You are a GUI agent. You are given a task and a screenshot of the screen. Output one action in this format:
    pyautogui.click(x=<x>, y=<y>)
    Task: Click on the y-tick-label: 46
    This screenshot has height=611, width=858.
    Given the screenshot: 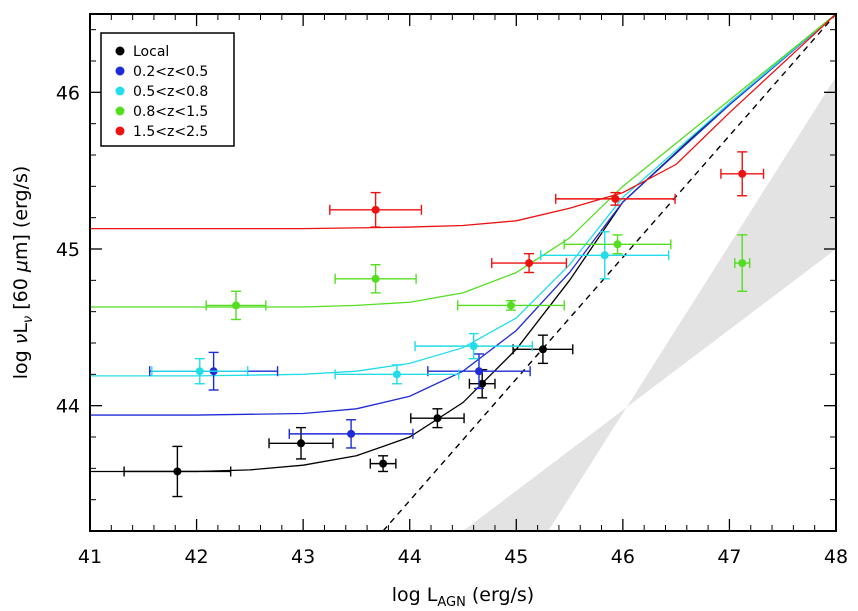 What is the action you would take?
    pyautogui.click(x=68, y=93)
    